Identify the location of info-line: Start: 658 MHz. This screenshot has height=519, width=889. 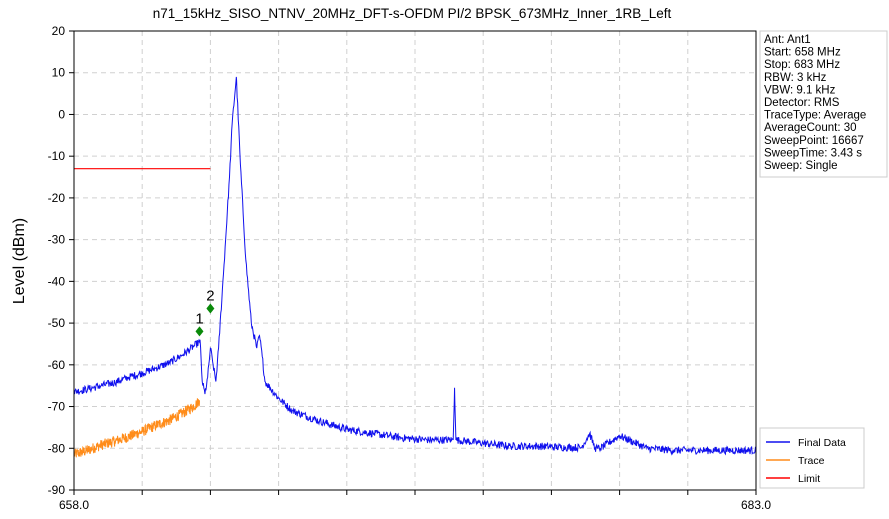
(802, 53).